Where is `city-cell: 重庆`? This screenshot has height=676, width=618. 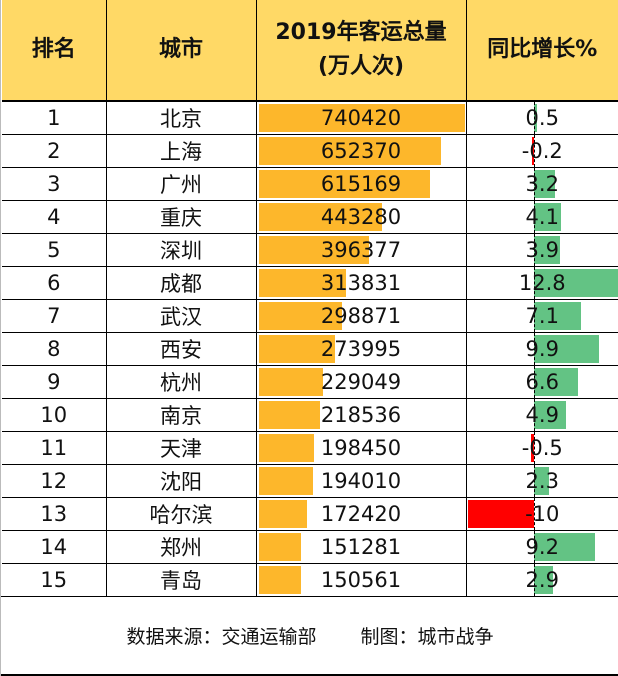 city-cell: 重庆 is located at coordinates (181, 217).